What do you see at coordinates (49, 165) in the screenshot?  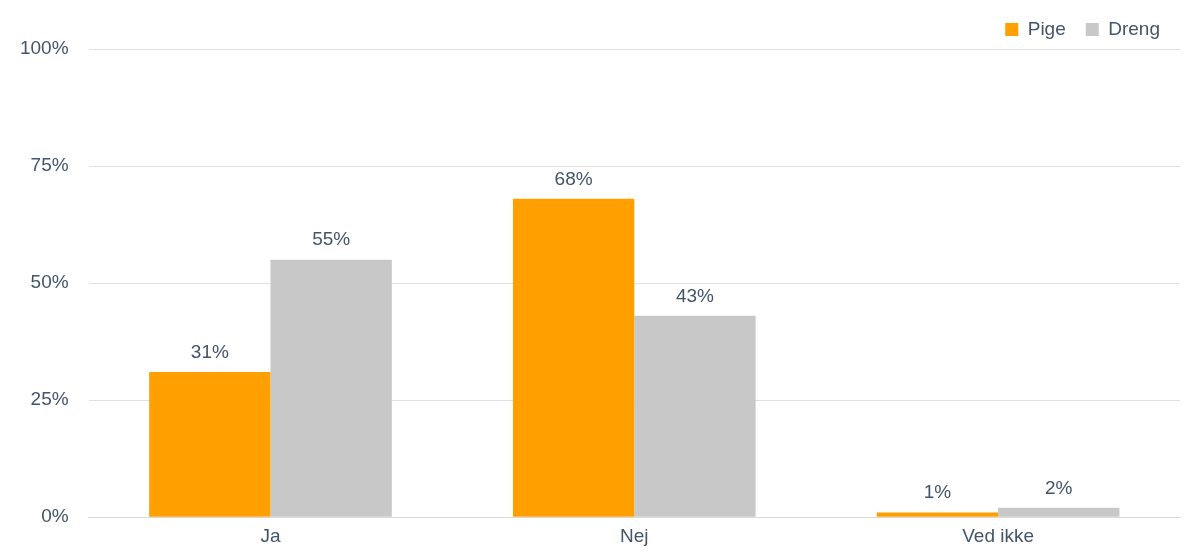 I see `y-tick-label: 75%` at bounding box center [49, 165].